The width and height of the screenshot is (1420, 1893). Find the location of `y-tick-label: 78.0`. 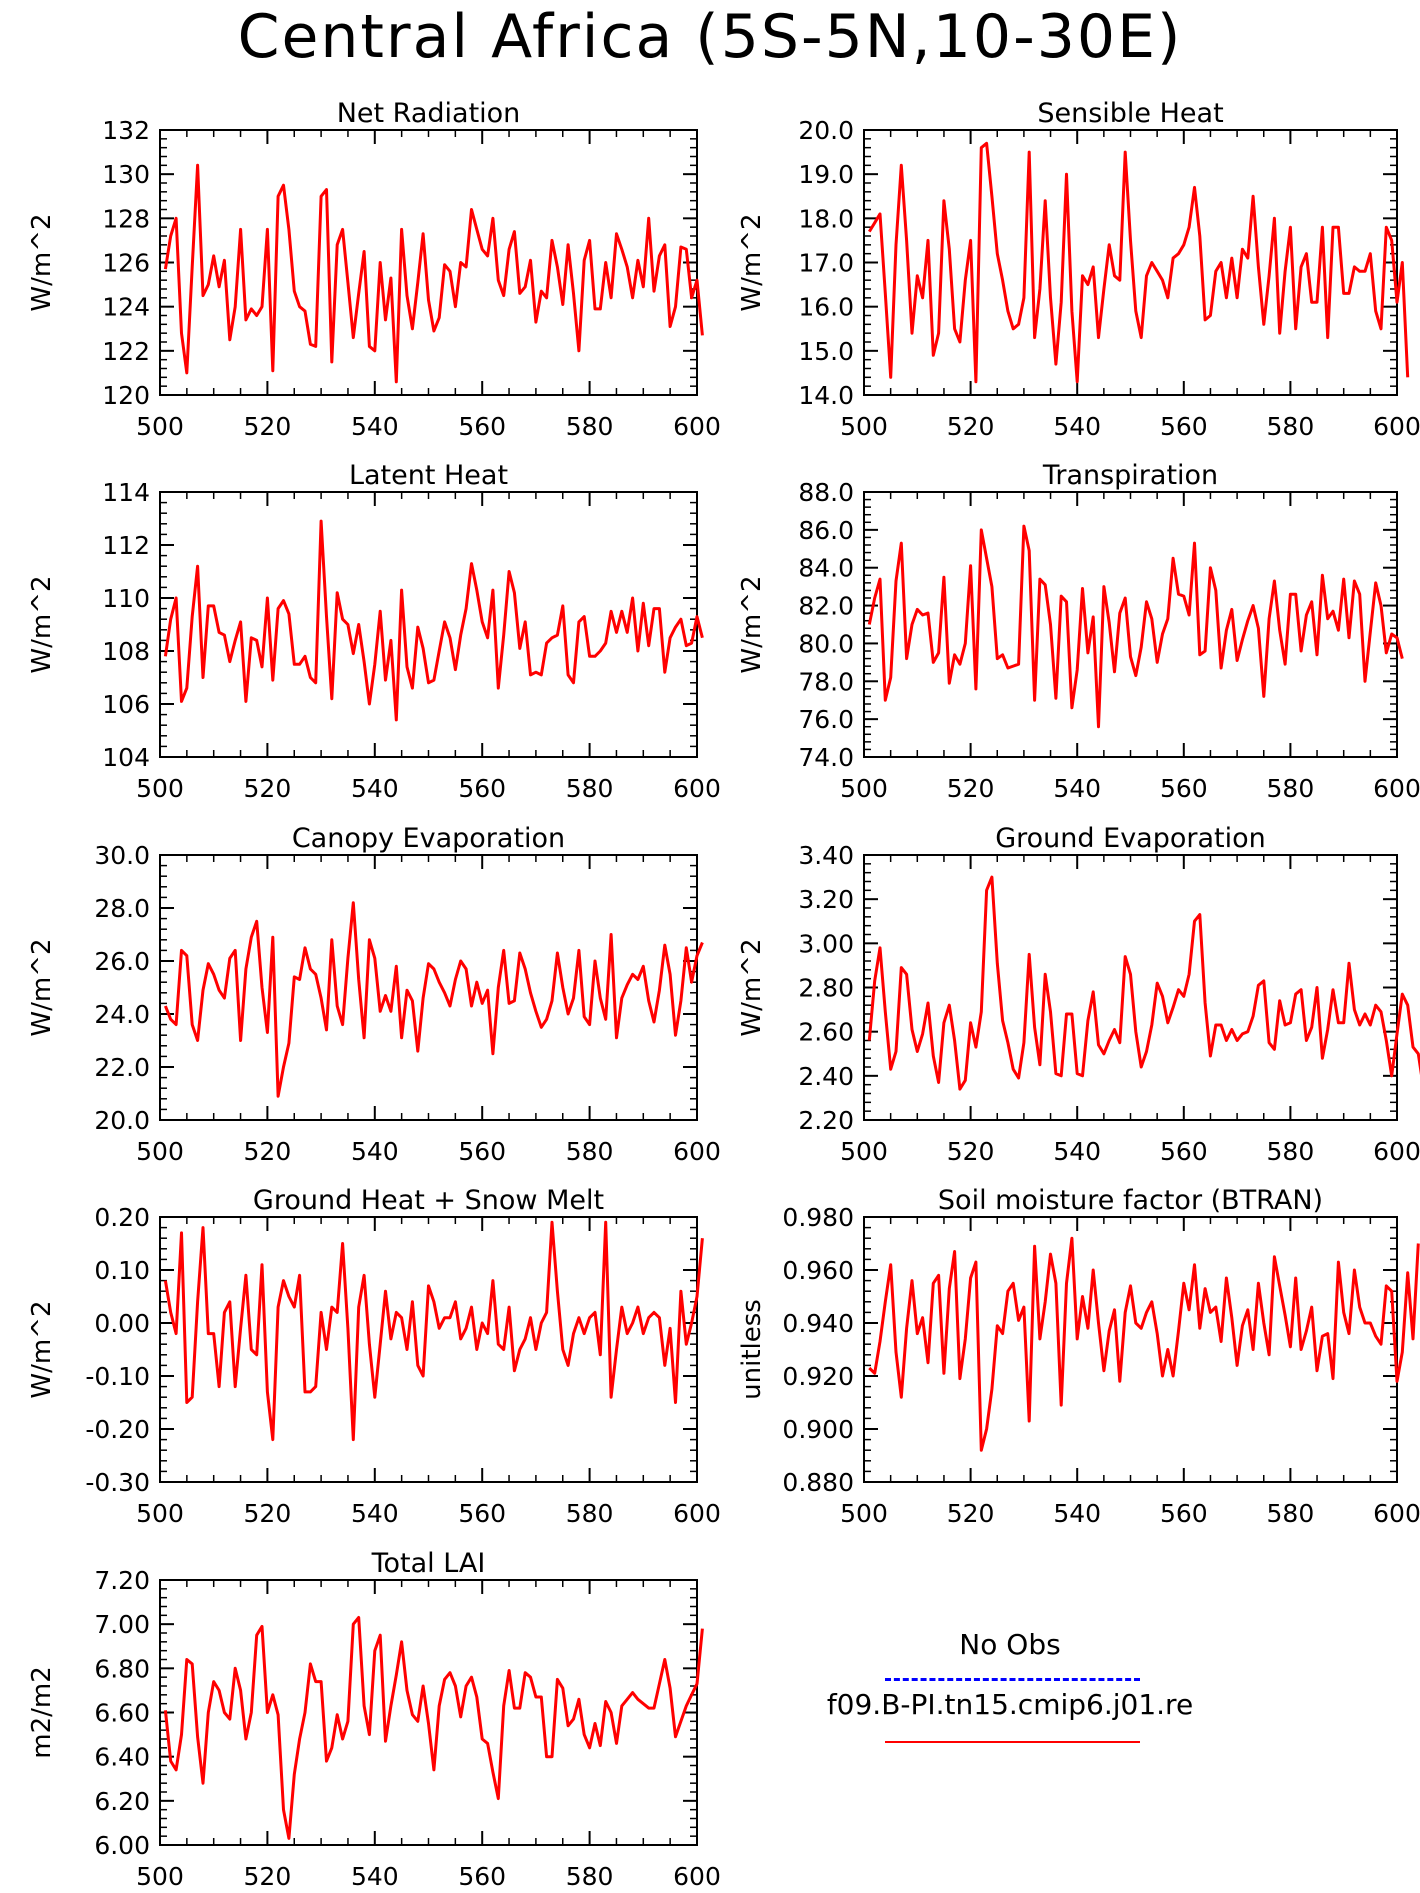

y-tick-label: 78.0 is located at coordinates (826, 681).